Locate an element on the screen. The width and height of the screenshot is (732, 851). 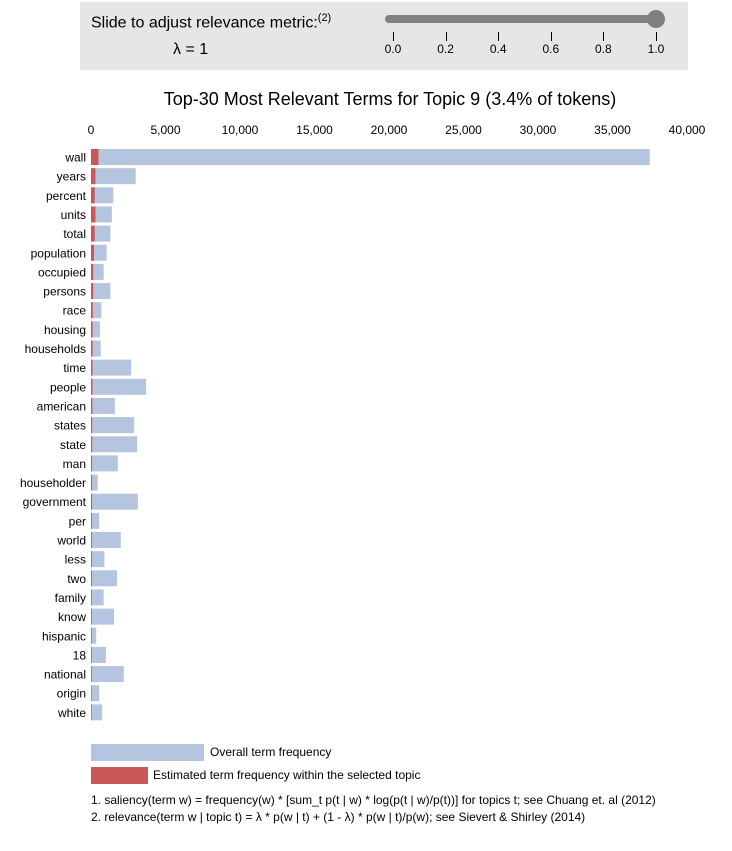
x-tick-label: 25,000 is located at coordinates (463, 130).